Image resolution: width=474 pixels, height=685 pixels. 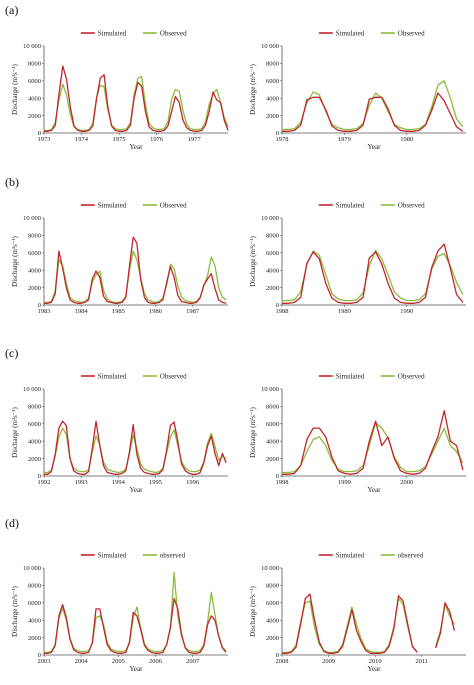 What do you see at coordinates (82, 311) in the screenshot?
I see `x-tick-label: 1984` at bounding box center [82, 311].